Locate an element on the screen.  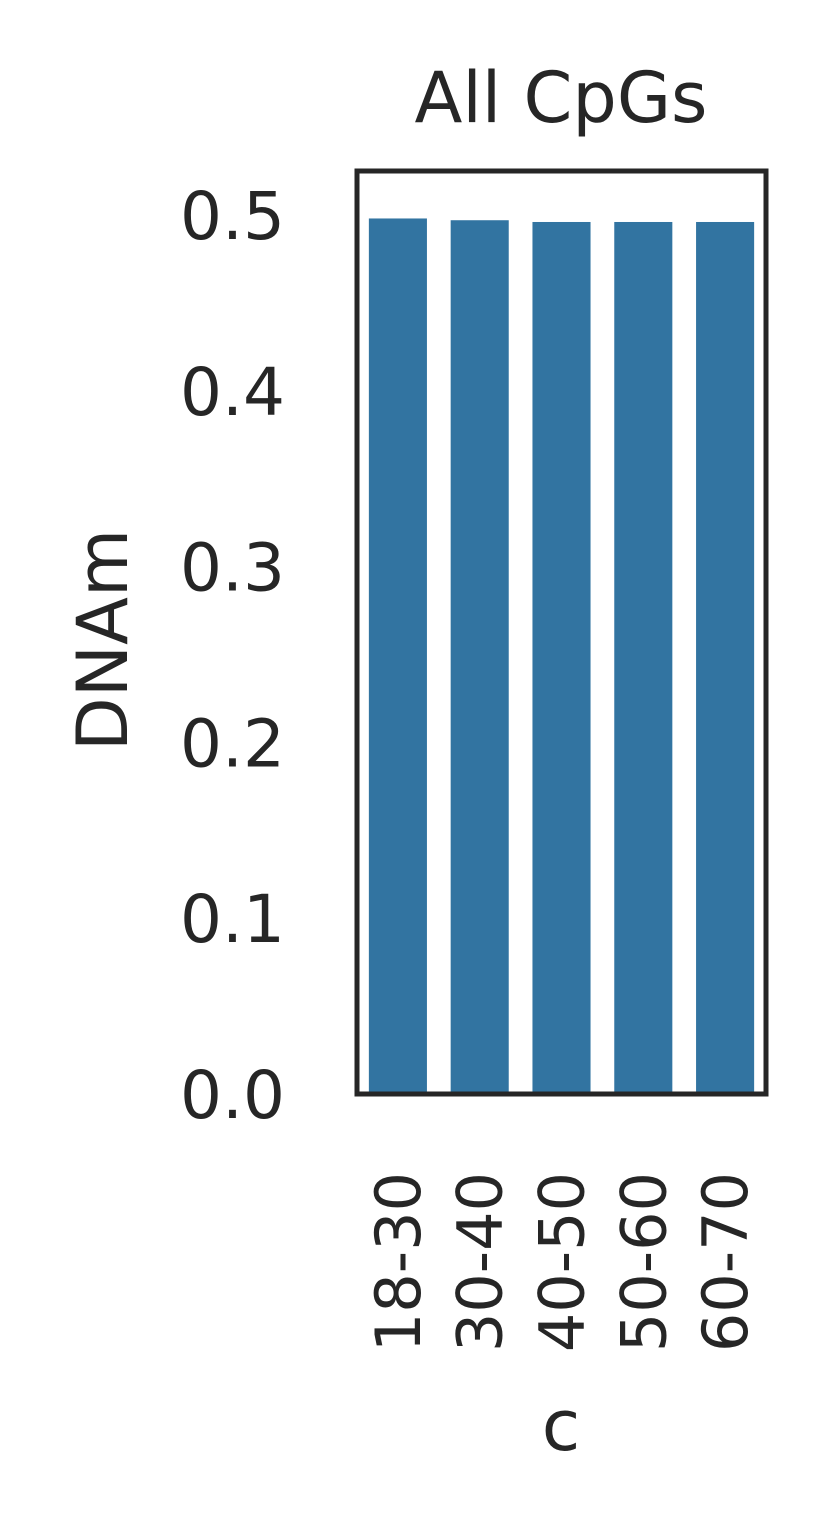
x-tick-label: 18-30 is located at coordinates (398, 1262).